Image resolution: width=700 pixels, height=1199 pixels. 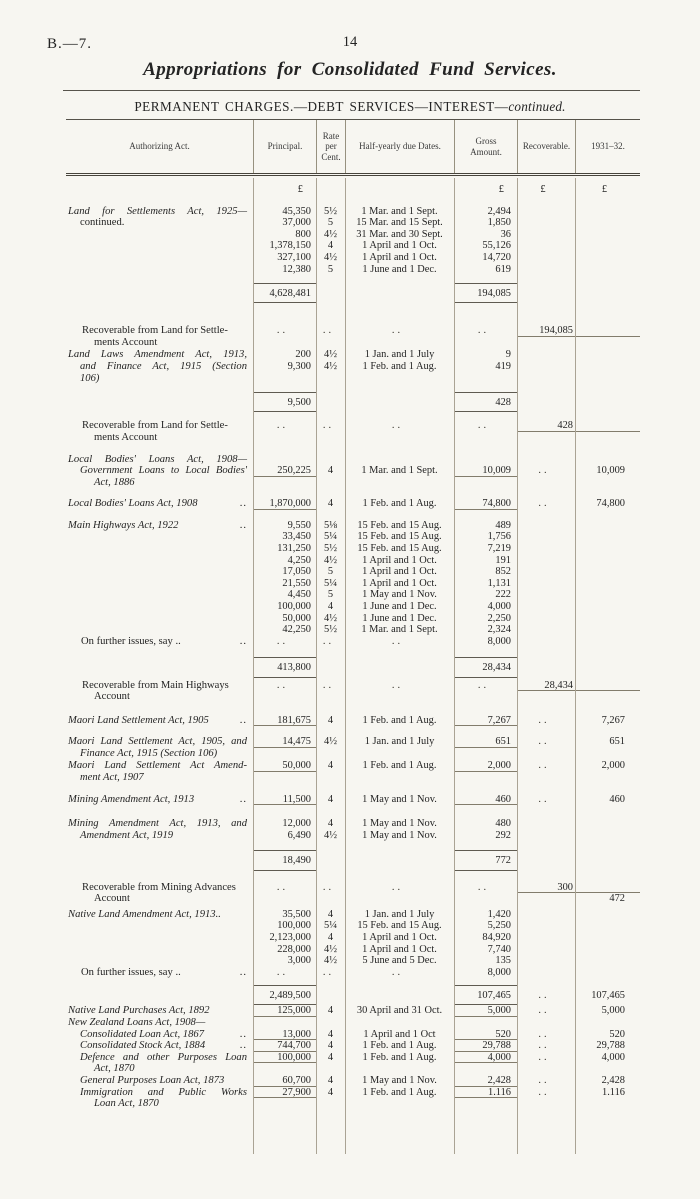 I want to click on table-line: 2,489,500 107,465.. 107,465, so click(x=353, y=995).